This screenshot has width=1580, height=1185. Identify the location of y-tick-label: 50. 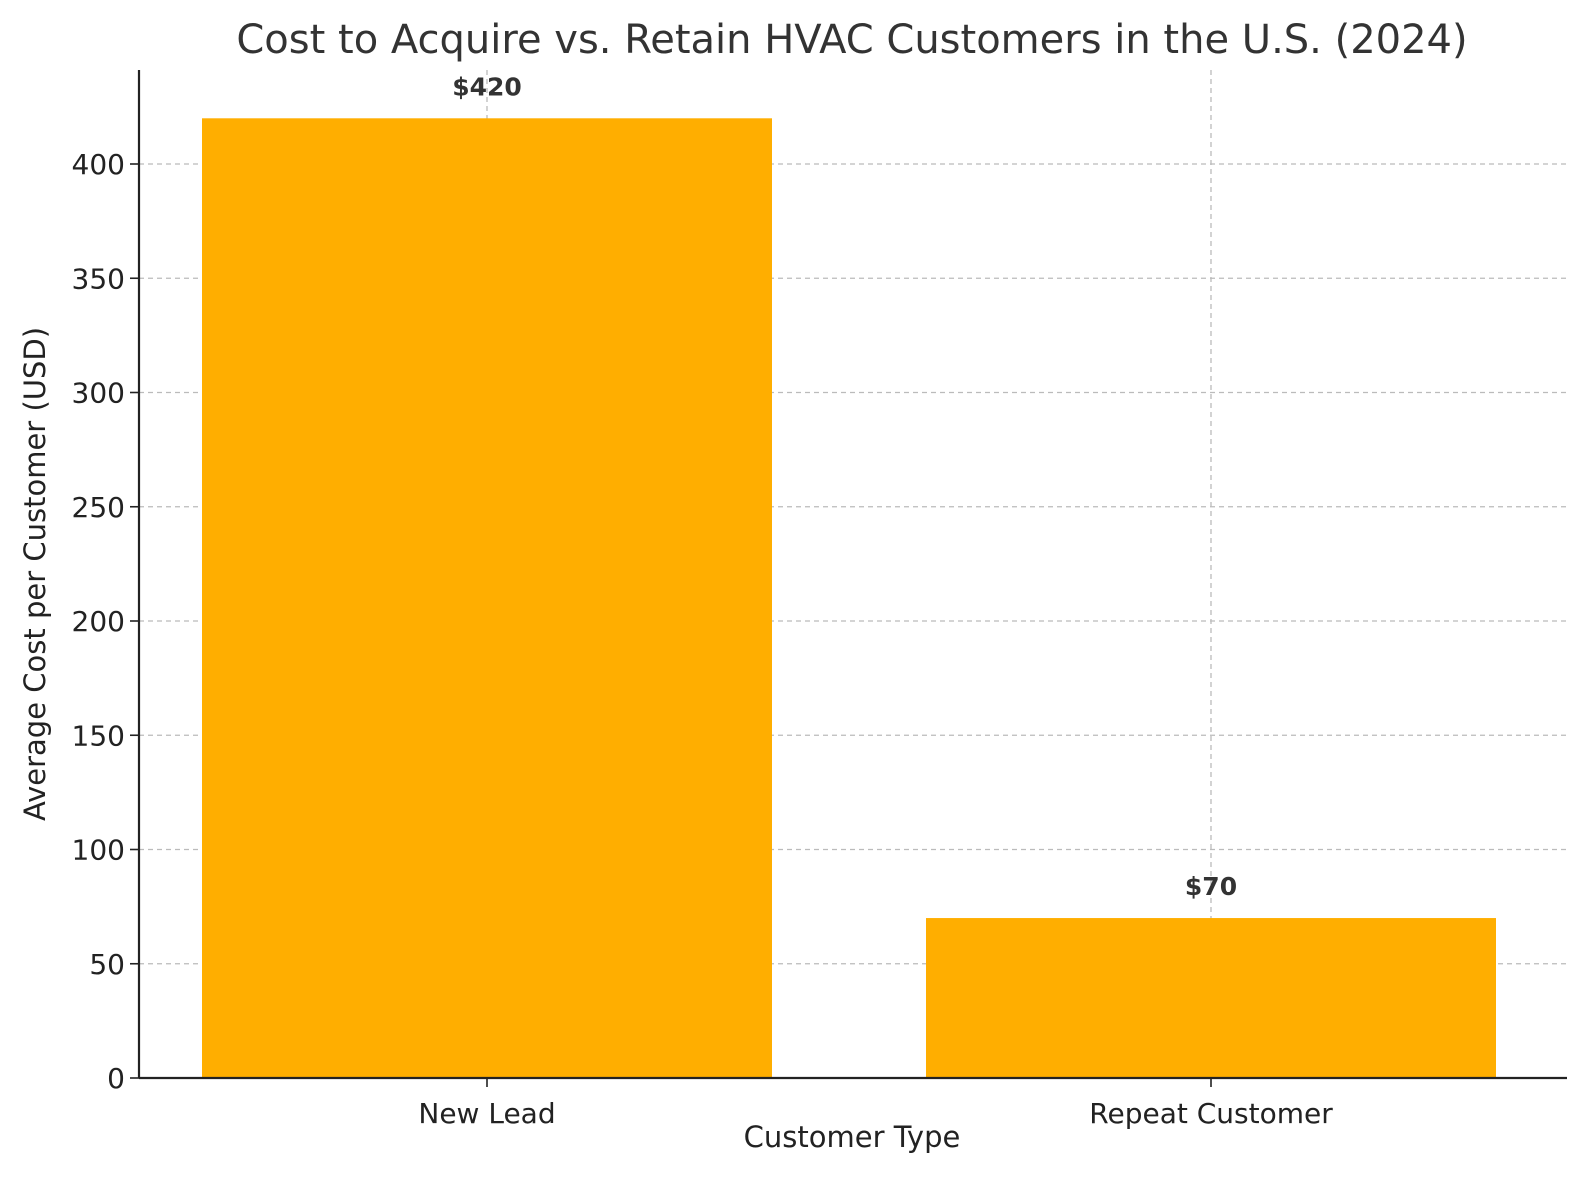
(107, 964).